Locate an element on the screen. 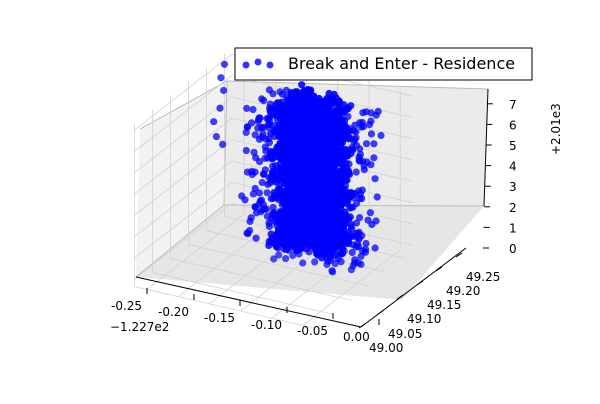 The image size is (600, 404). x-tick-label: -0.10 is located at coordinates (266, 325).